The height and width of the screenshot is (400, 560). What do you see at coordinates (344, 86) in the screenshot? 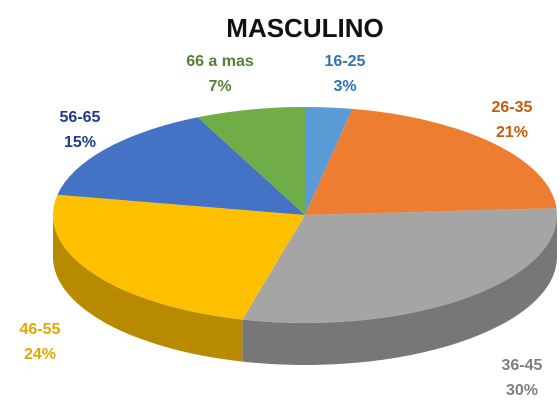
I see `value-label: 3%` at bounding box center [344, 86].